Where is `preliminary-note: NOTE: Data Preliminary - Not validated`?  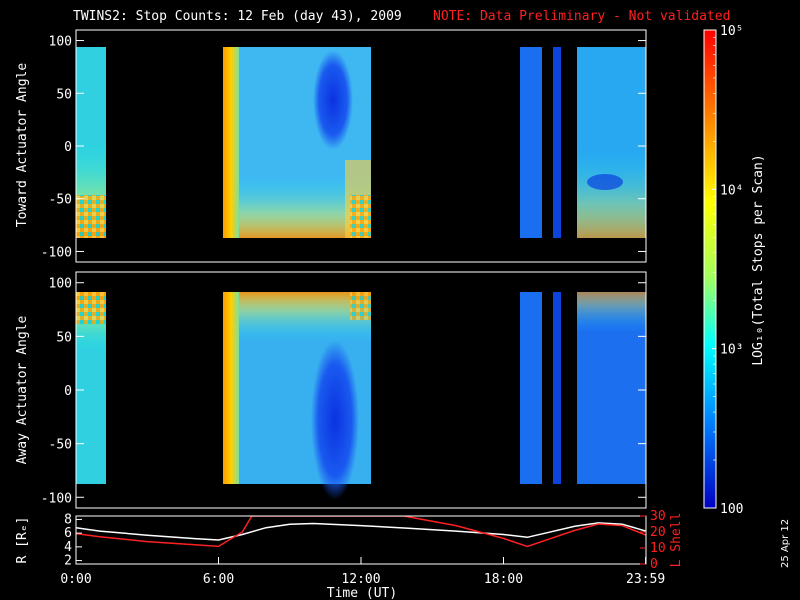 preliminary-note: NOTE: Data Preliminary - Not validated is located at coordinates (581, 16).